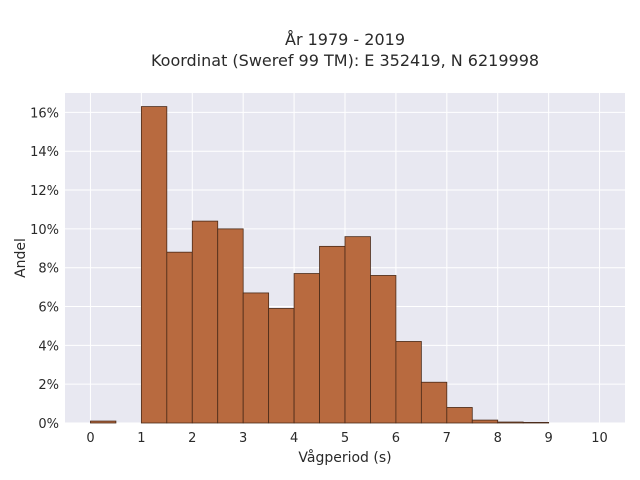 This screenshot has height=480, width=640. I want to click on x-tick-label: 7, so click(447, 438).